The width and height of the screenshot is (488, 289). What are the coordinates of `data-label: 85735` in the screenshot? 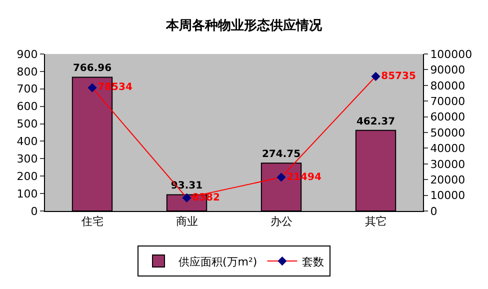 It's located at (398, 76).